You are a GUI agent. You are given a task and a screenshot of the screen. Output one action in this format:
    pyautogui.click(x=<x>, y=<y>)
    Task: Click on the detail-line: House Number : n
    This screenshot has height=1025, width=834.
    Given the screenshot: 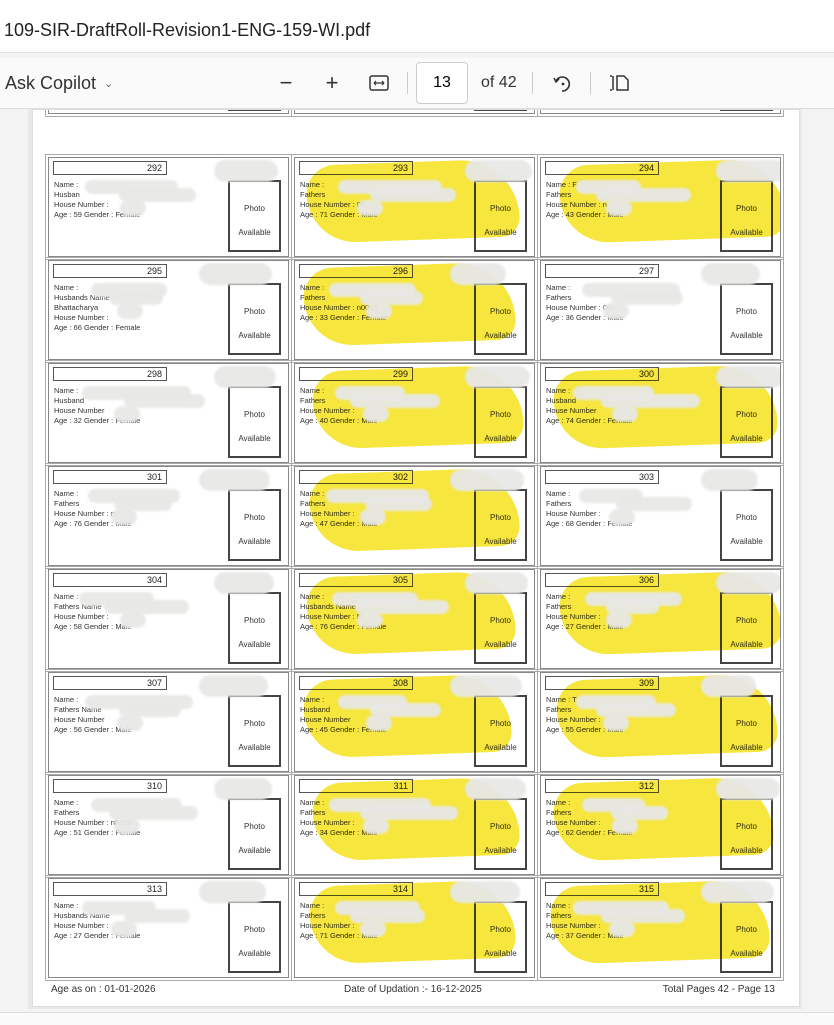 What is the action you would take?
    pyautogui.click(x=84, y=513)
    